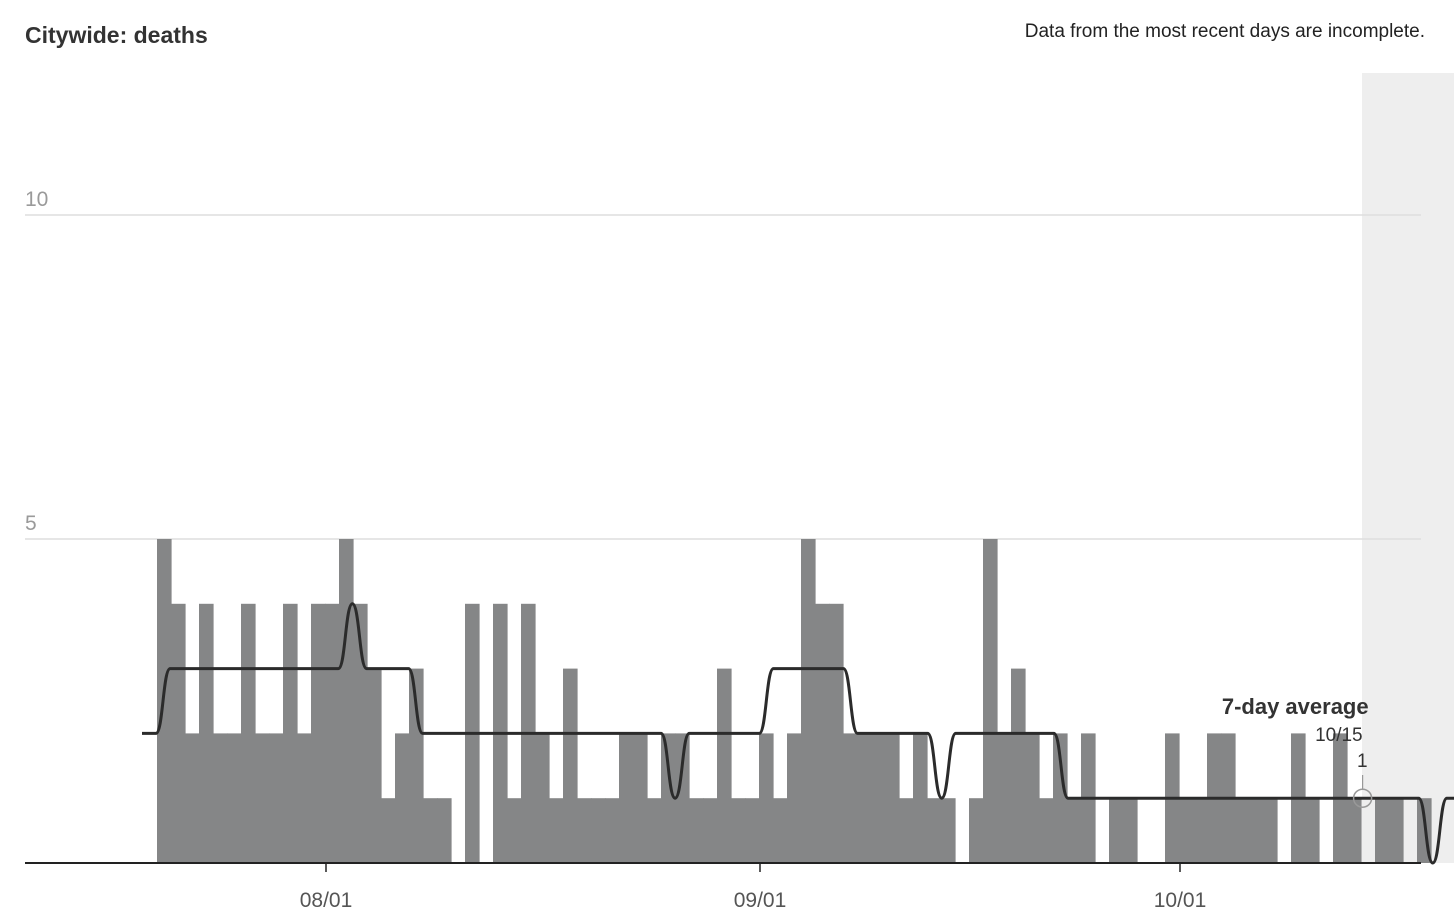  I want to click on annotation-title: 7-day average, so click(1295, 706).